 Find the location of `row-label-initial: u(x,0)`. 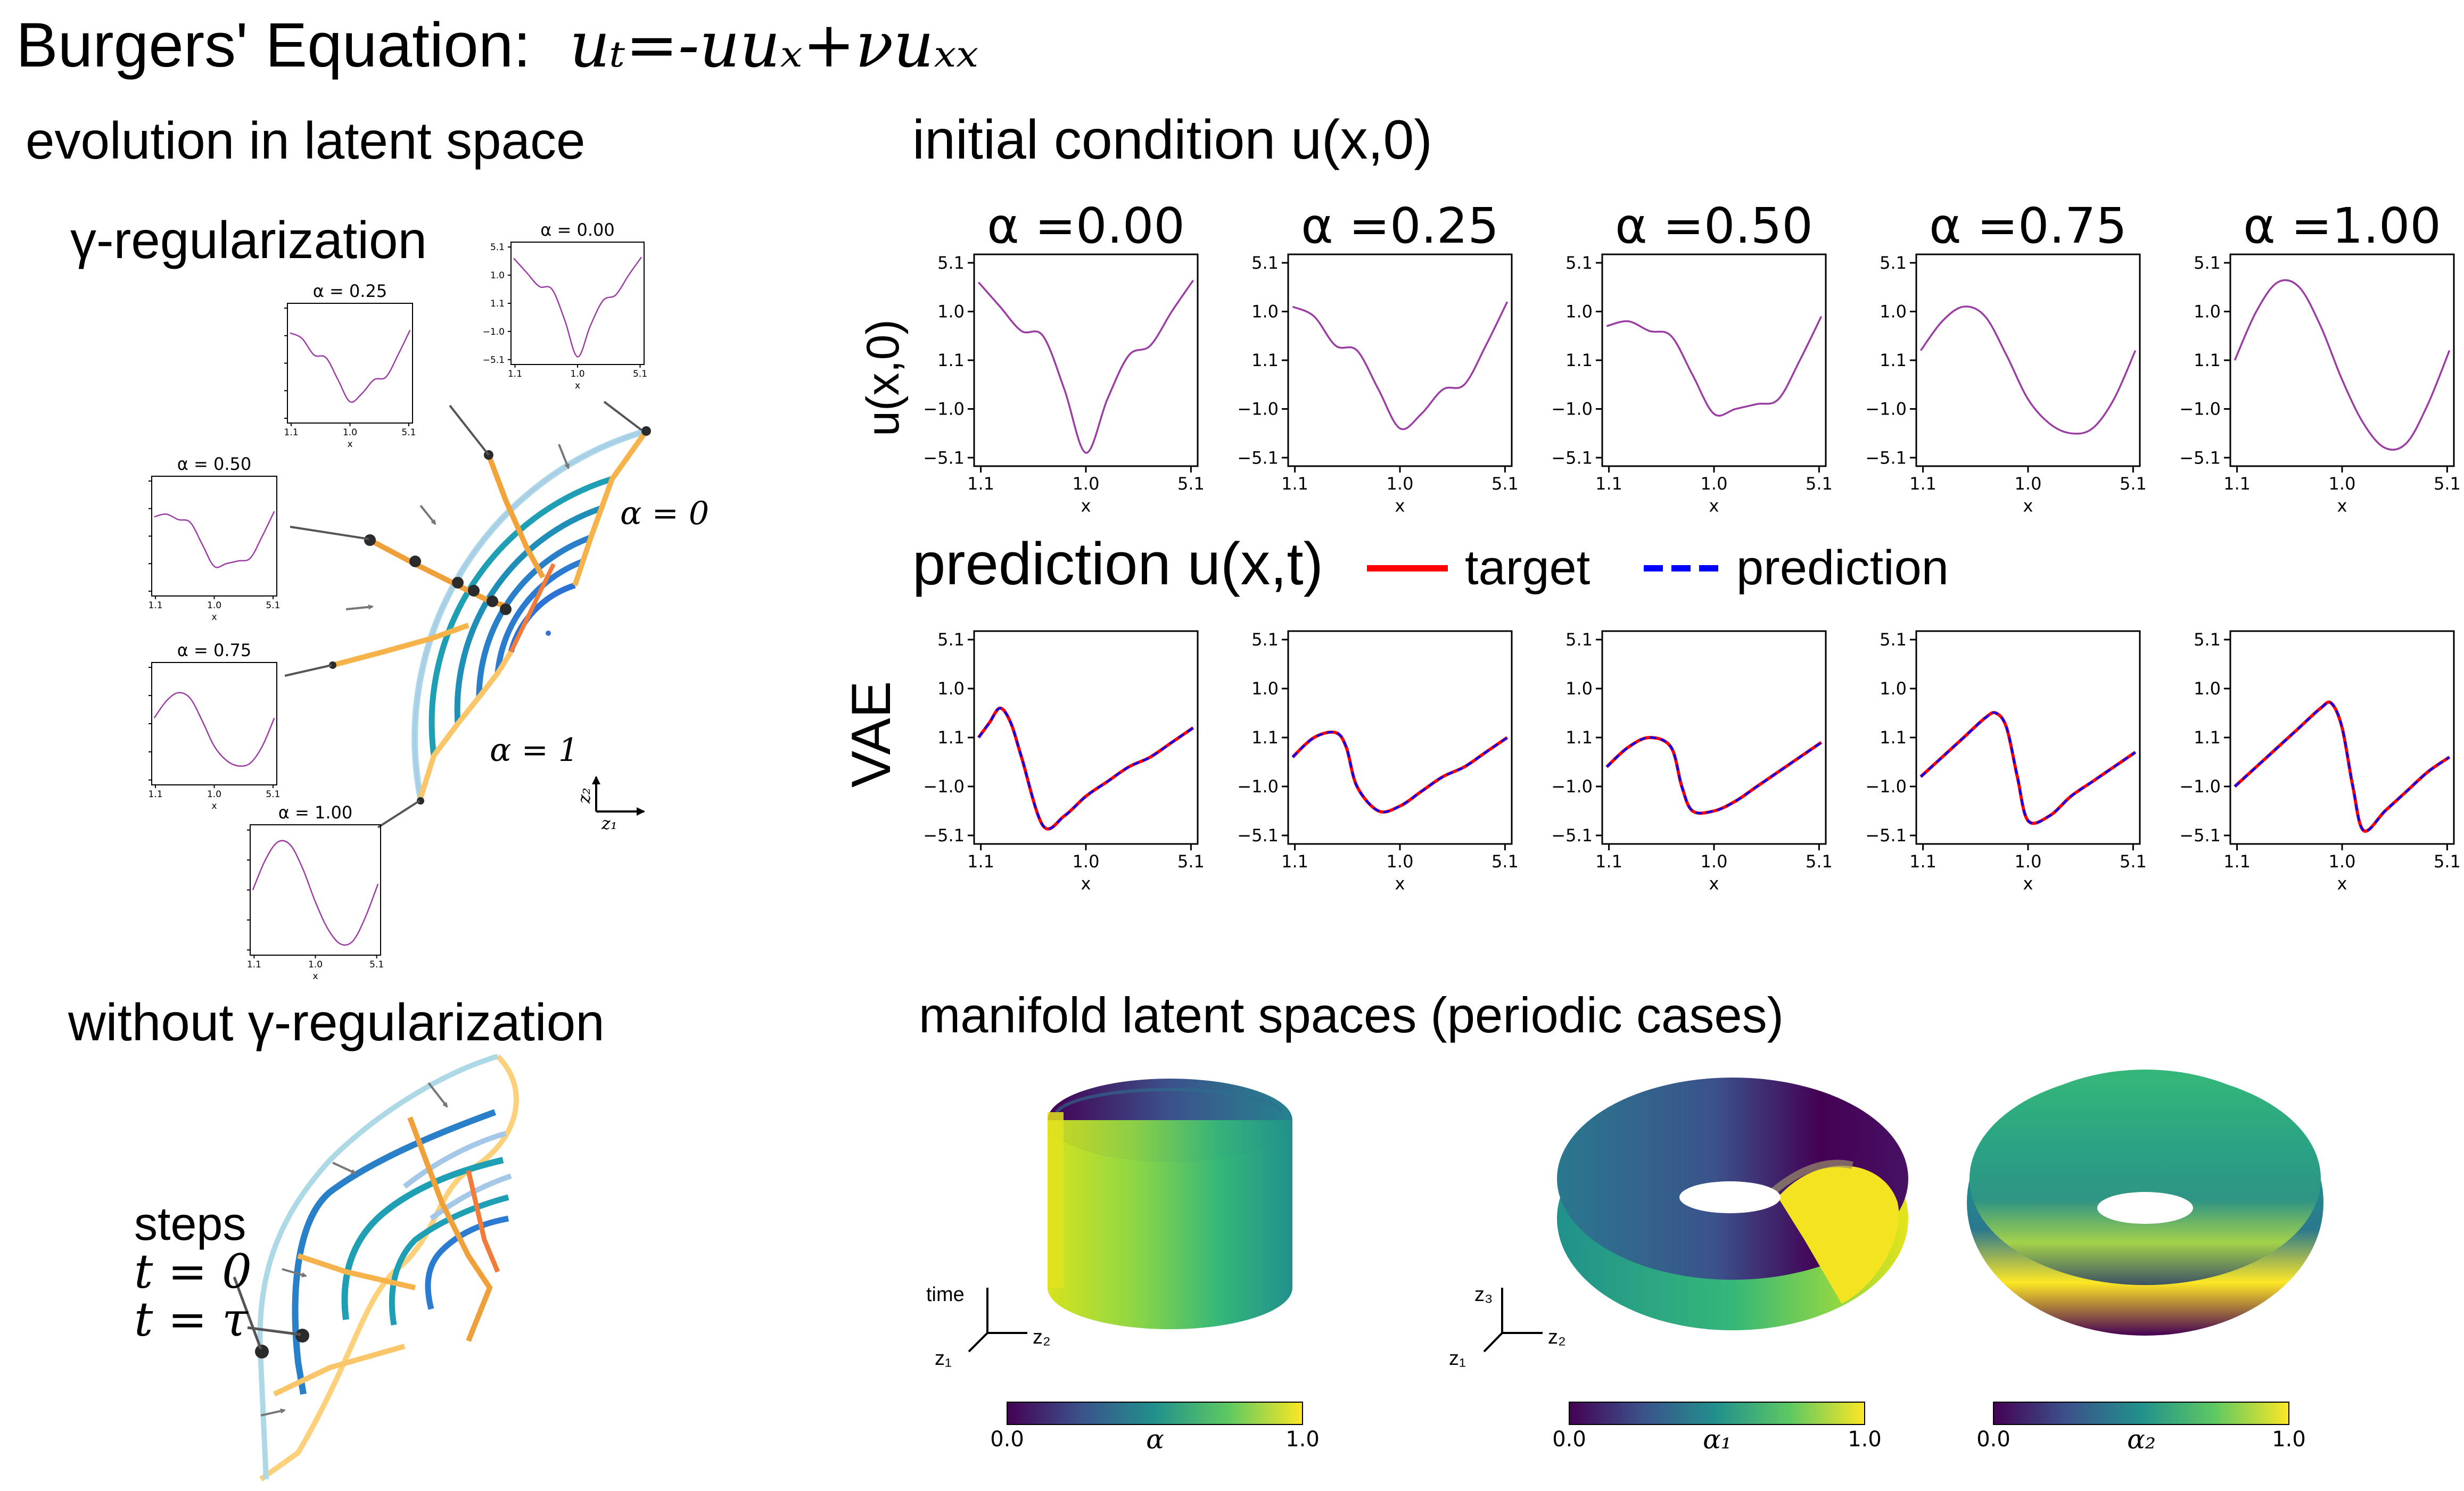

row-label-initial: u(x,0) is located at coordinates (883, 378).